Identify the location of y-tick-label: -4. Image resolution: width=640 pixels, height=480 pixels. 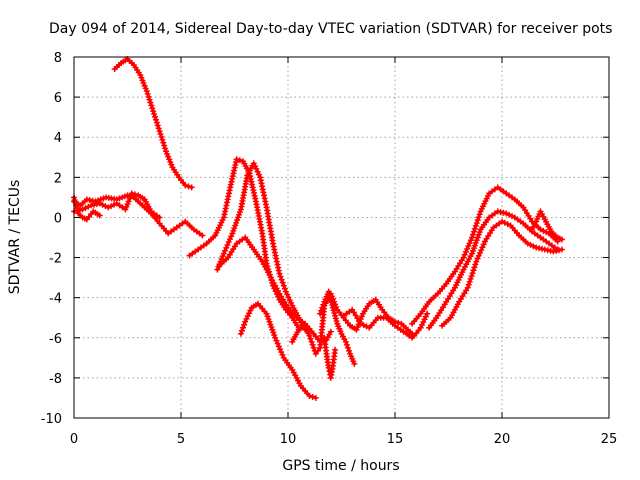
(55, 299).